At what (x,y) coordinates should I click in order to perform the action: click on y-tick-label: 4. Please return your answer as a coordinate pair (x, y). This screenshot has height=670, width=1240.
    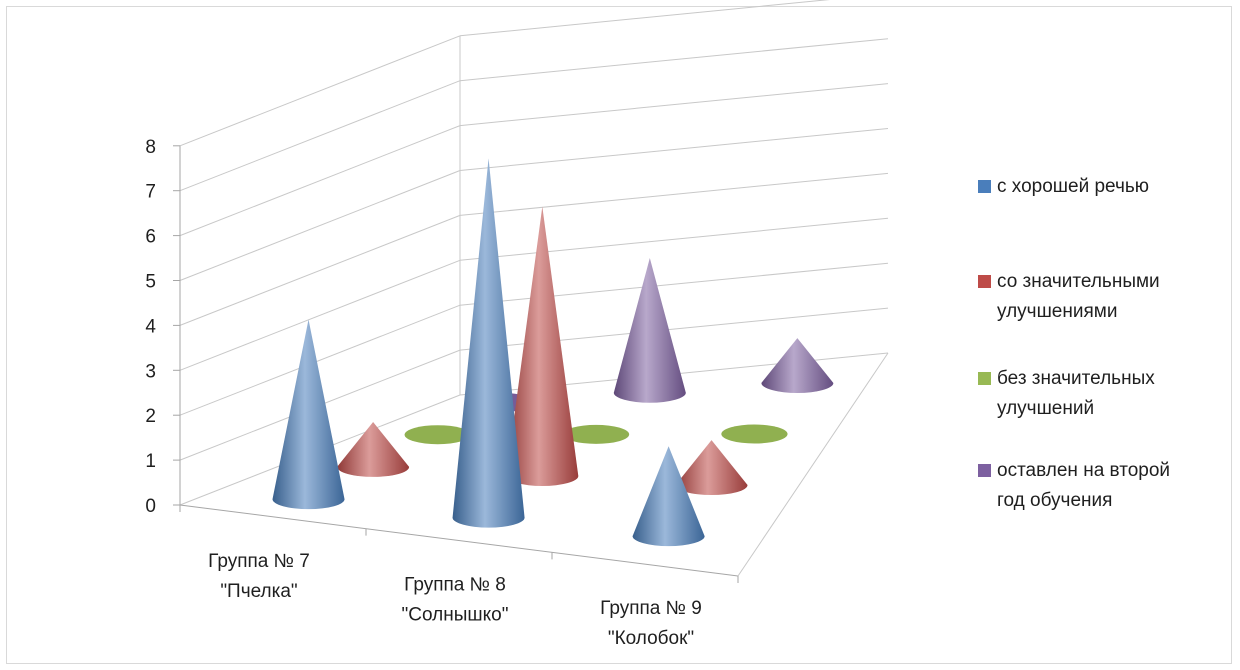
    Looking at the image, I should click on (150, 326).